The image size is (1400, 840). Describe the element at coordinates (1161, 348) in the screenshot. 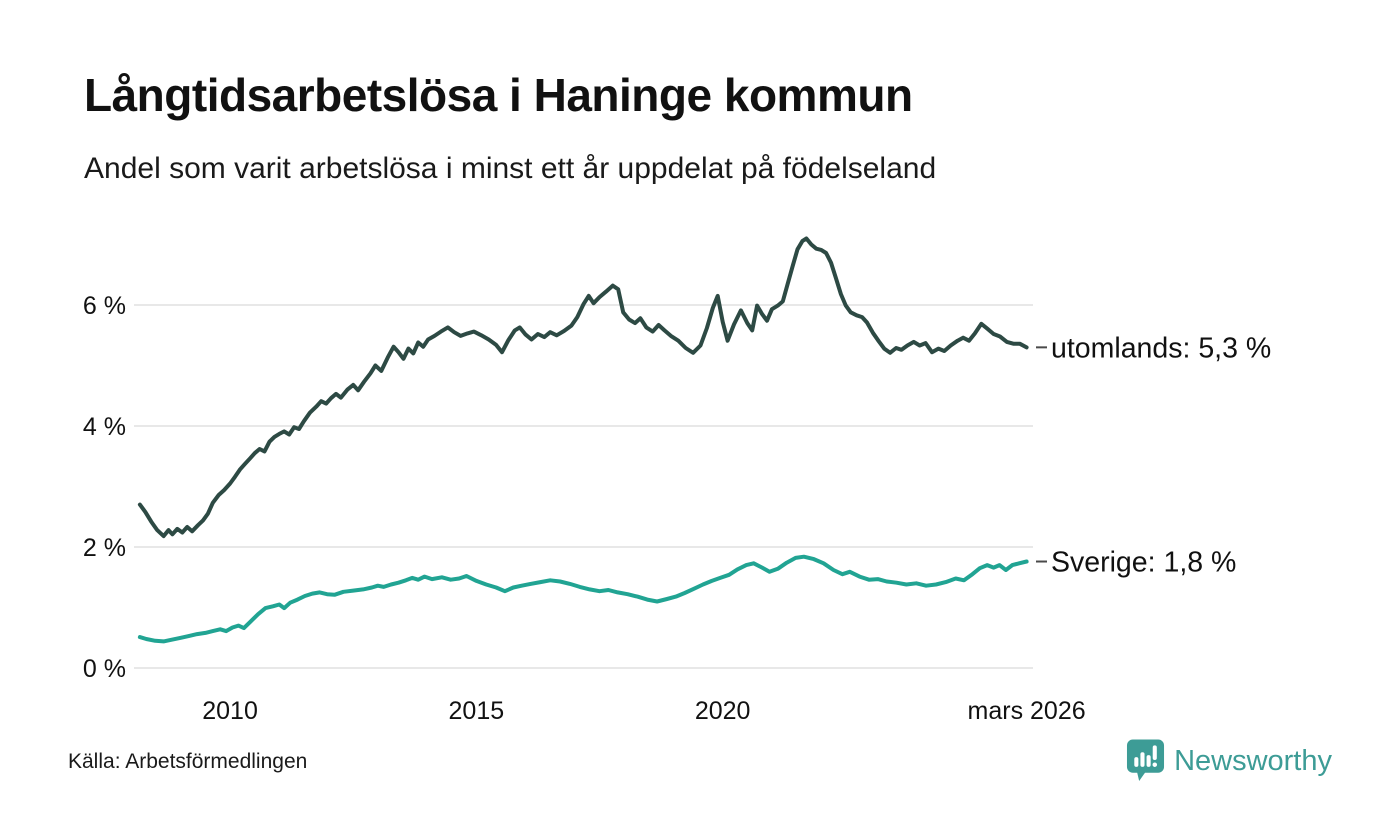

I see `series-end-label-utomlands: utomlands: 5,3 %` at that location.